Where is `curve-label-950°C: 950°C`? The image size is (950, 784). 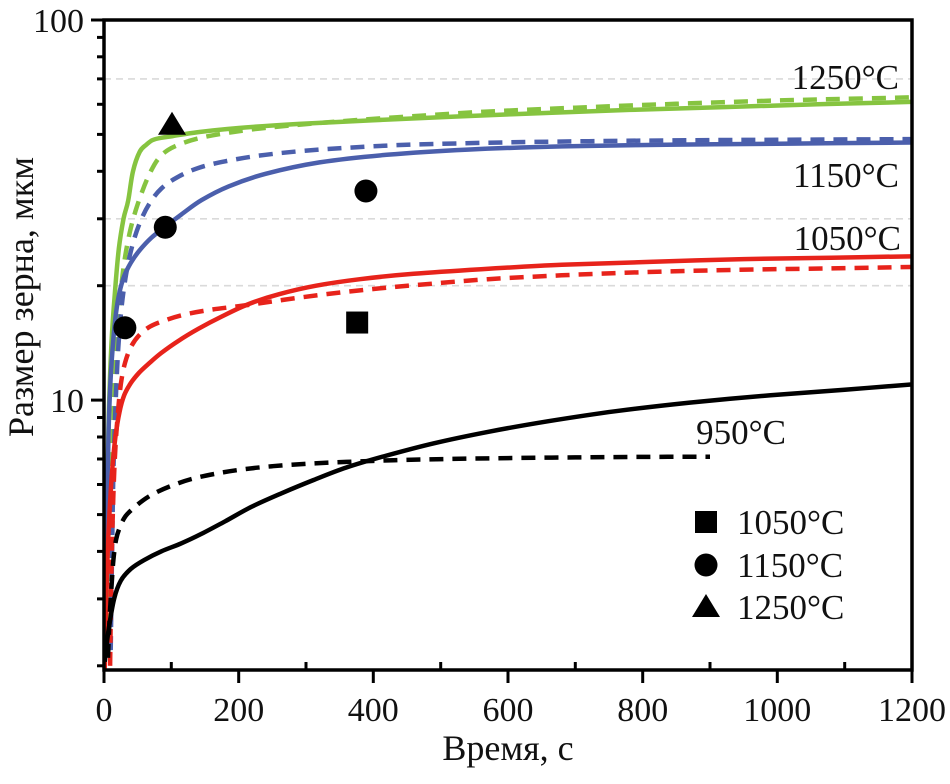
curve-label-950°C: 950°C is located at coordinates (741, 432).